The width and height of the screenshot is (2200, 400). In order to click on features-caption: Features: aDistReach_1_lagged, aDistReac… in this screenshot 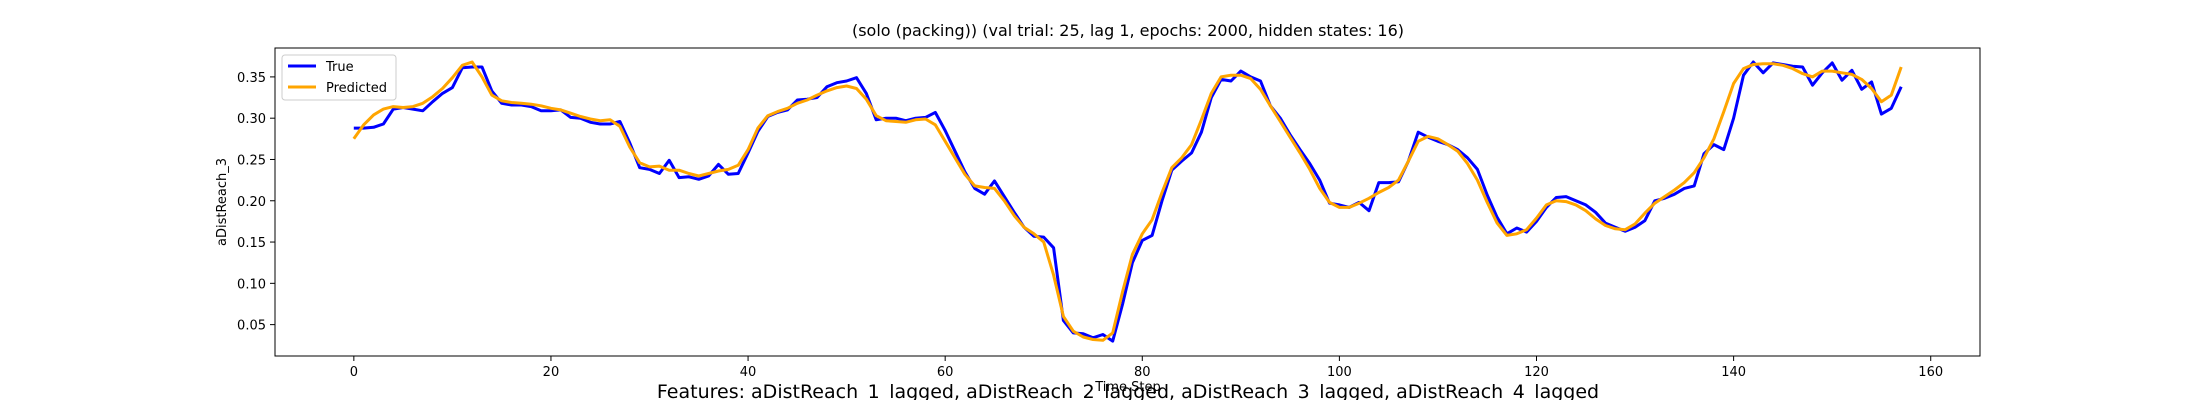, I will do `click(1128, 390)`.